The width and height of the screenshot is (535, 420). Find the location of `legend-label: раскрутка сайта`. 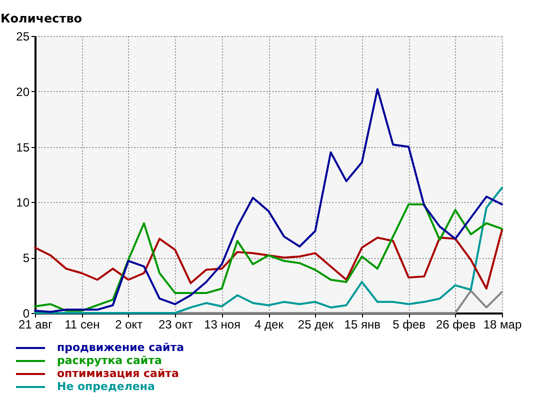

legend-label: раскрутка сайта is located at coordinates (109, 360).